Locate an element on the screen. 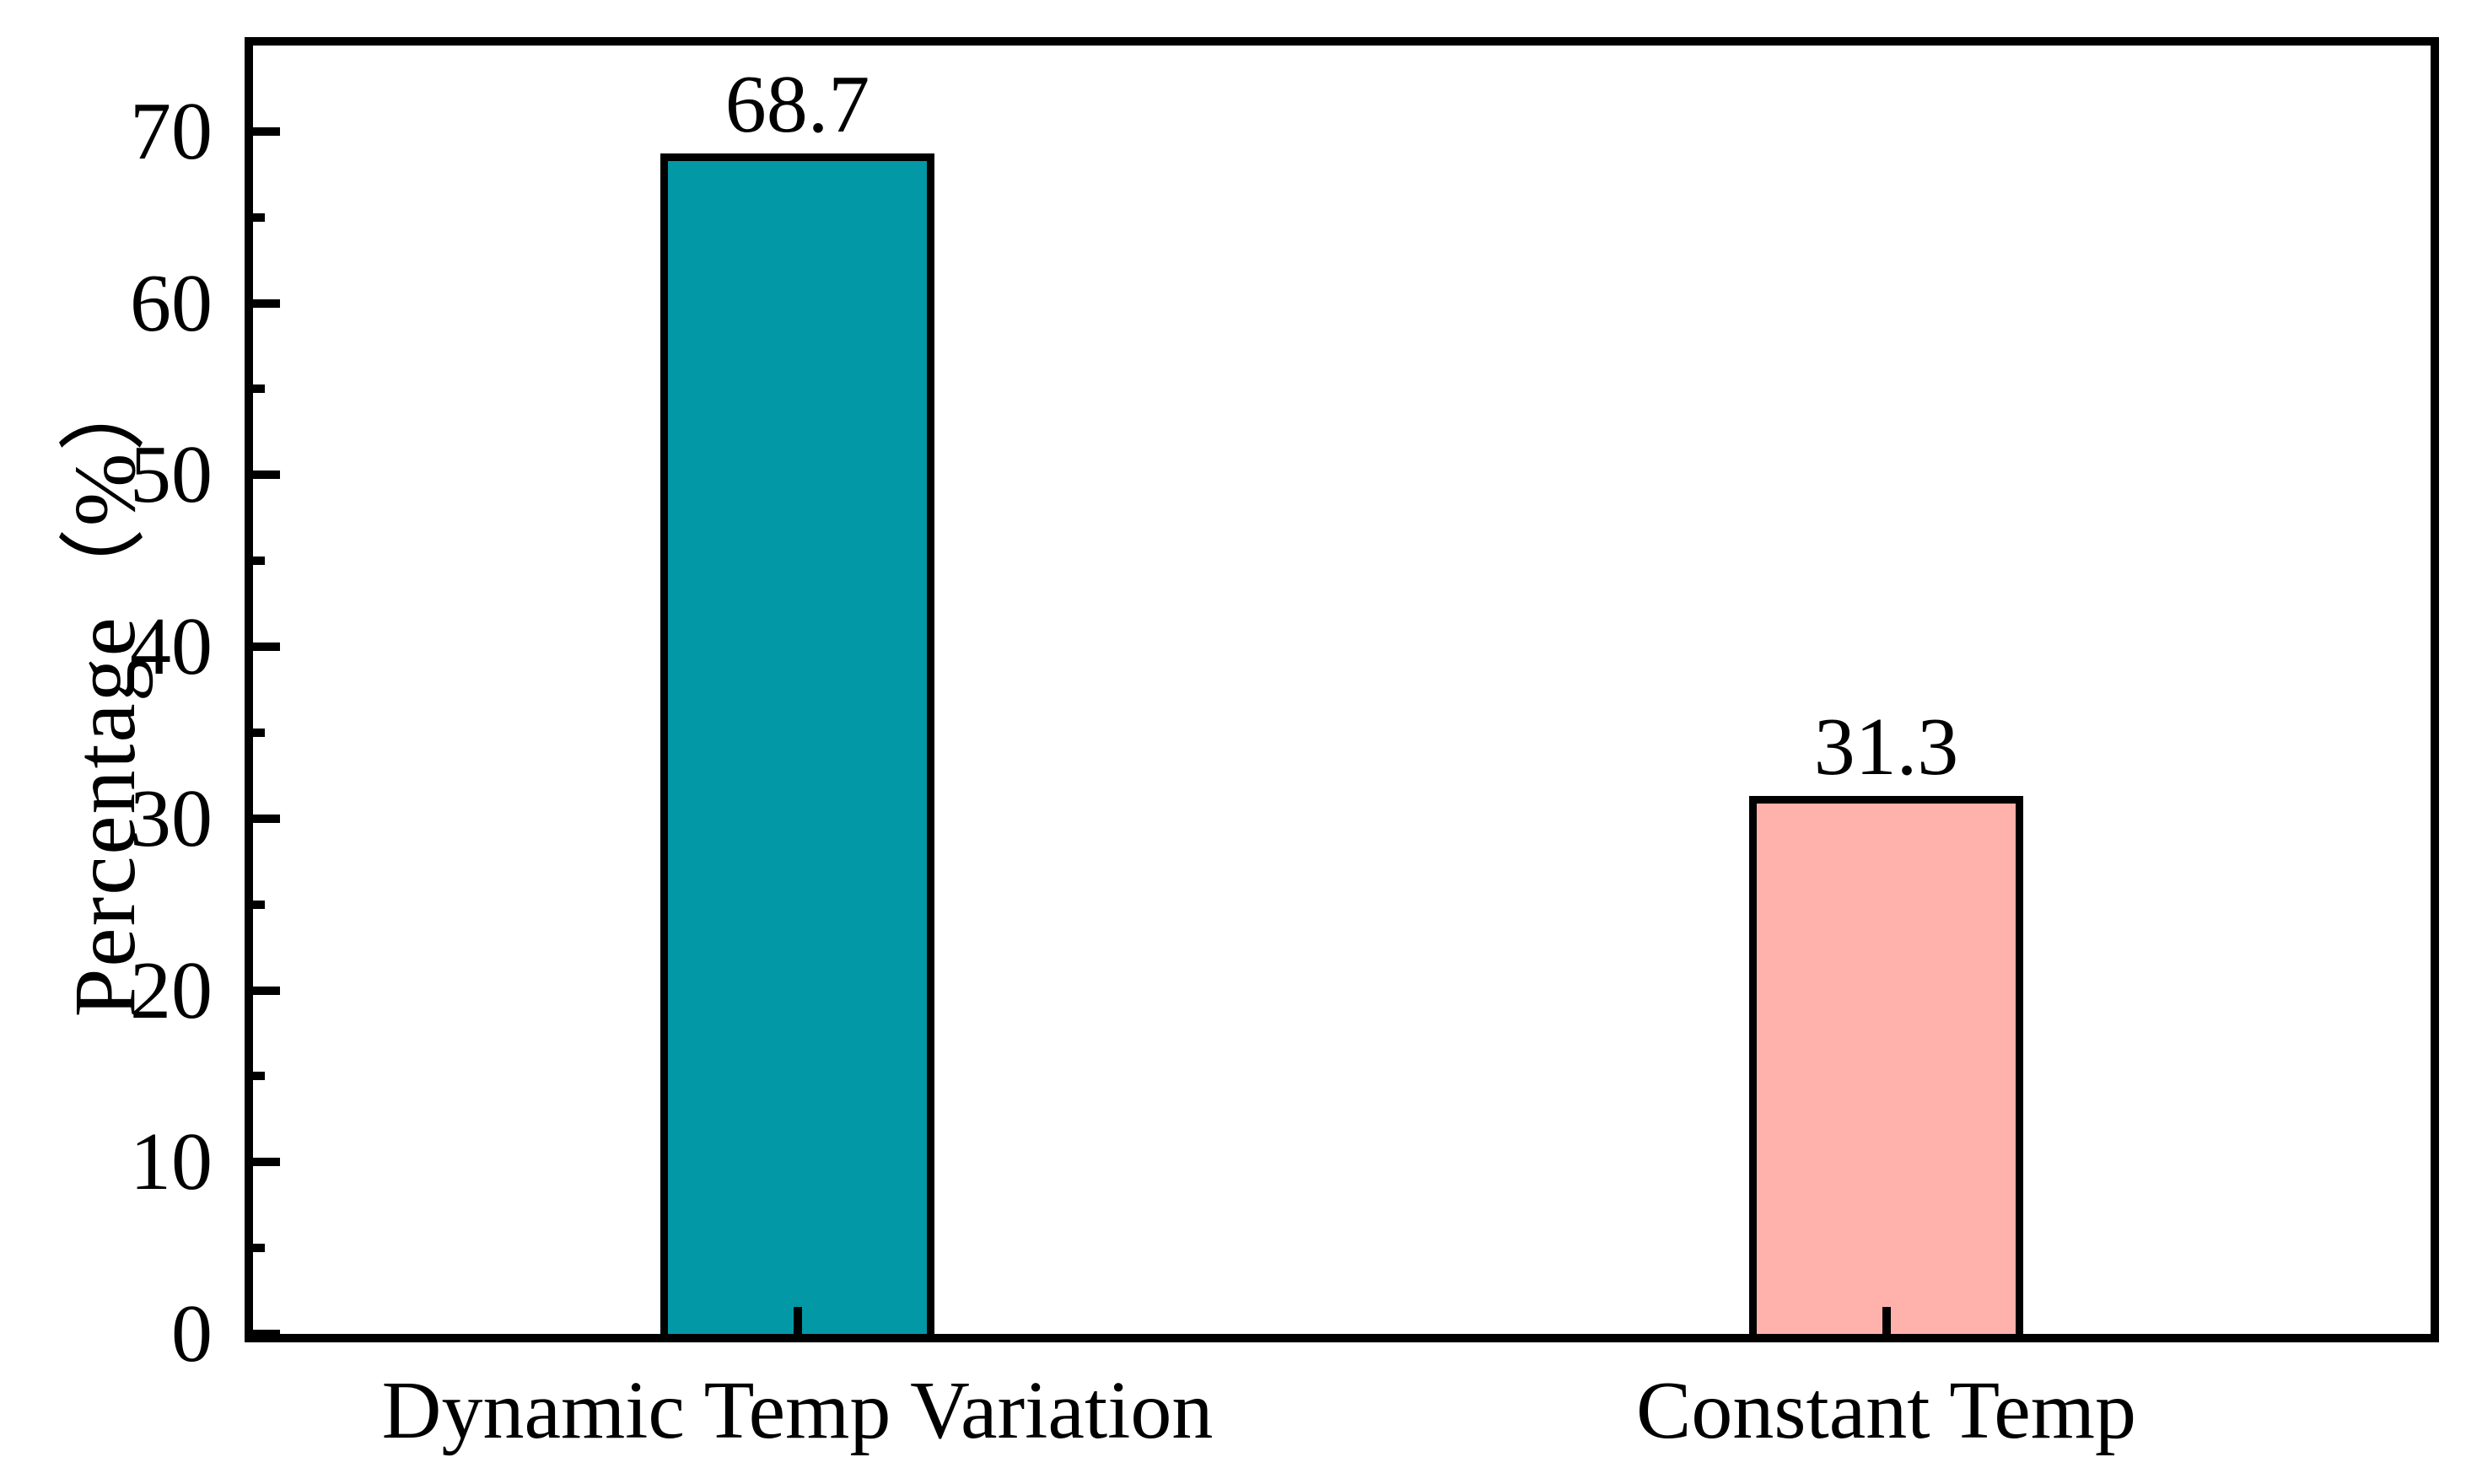 Image resolution: width=2466 pixels, height=1484 pixels. y-tick-label: 70 is located at coordinates (171, 131).